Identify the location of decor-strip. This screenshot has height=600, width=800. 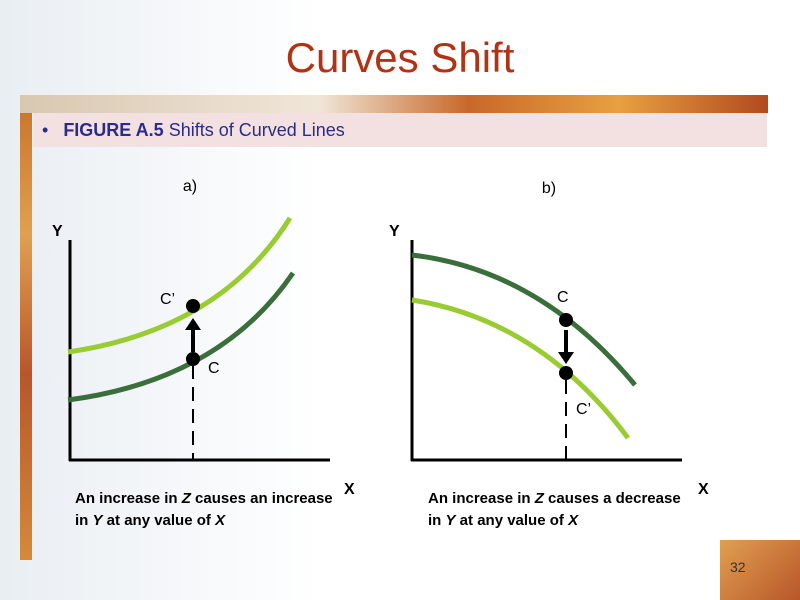
(26, 327).